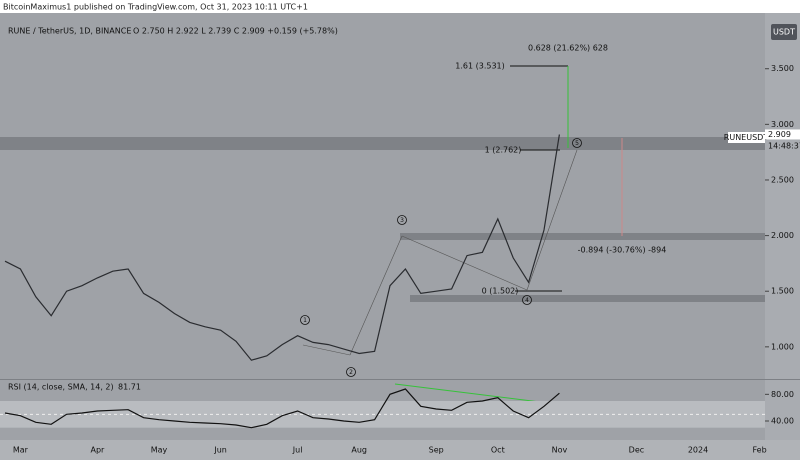  Describe the element at coordinates (467, 393) in the screenshot. I see `divergence-line` at that location.